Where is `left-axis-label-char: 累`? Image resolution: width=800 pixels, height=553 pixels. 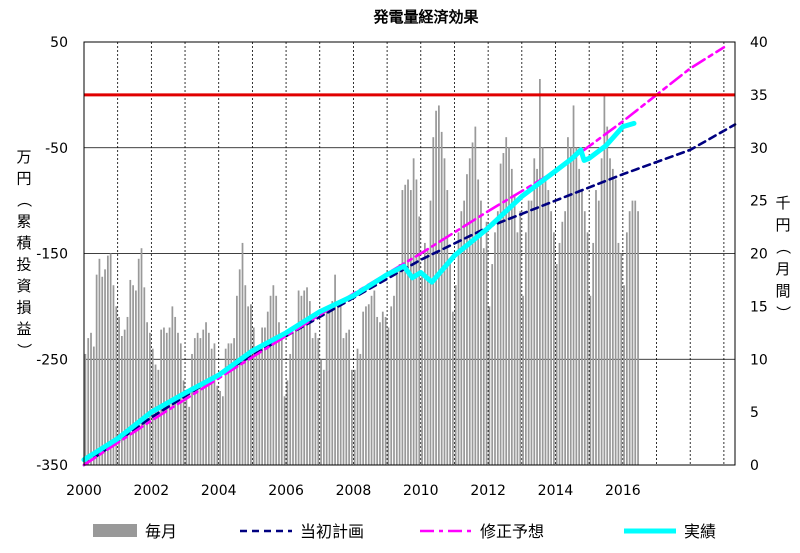 left-axis-label-char: 累 is located at coordinates (23, 222).